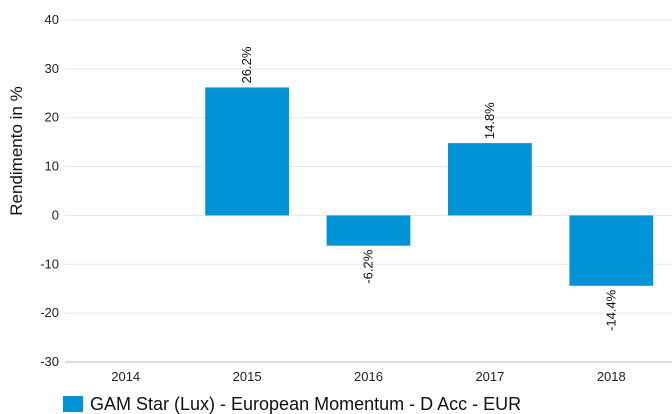  I want to click on y-tick-label: 20, so click(52, 117).